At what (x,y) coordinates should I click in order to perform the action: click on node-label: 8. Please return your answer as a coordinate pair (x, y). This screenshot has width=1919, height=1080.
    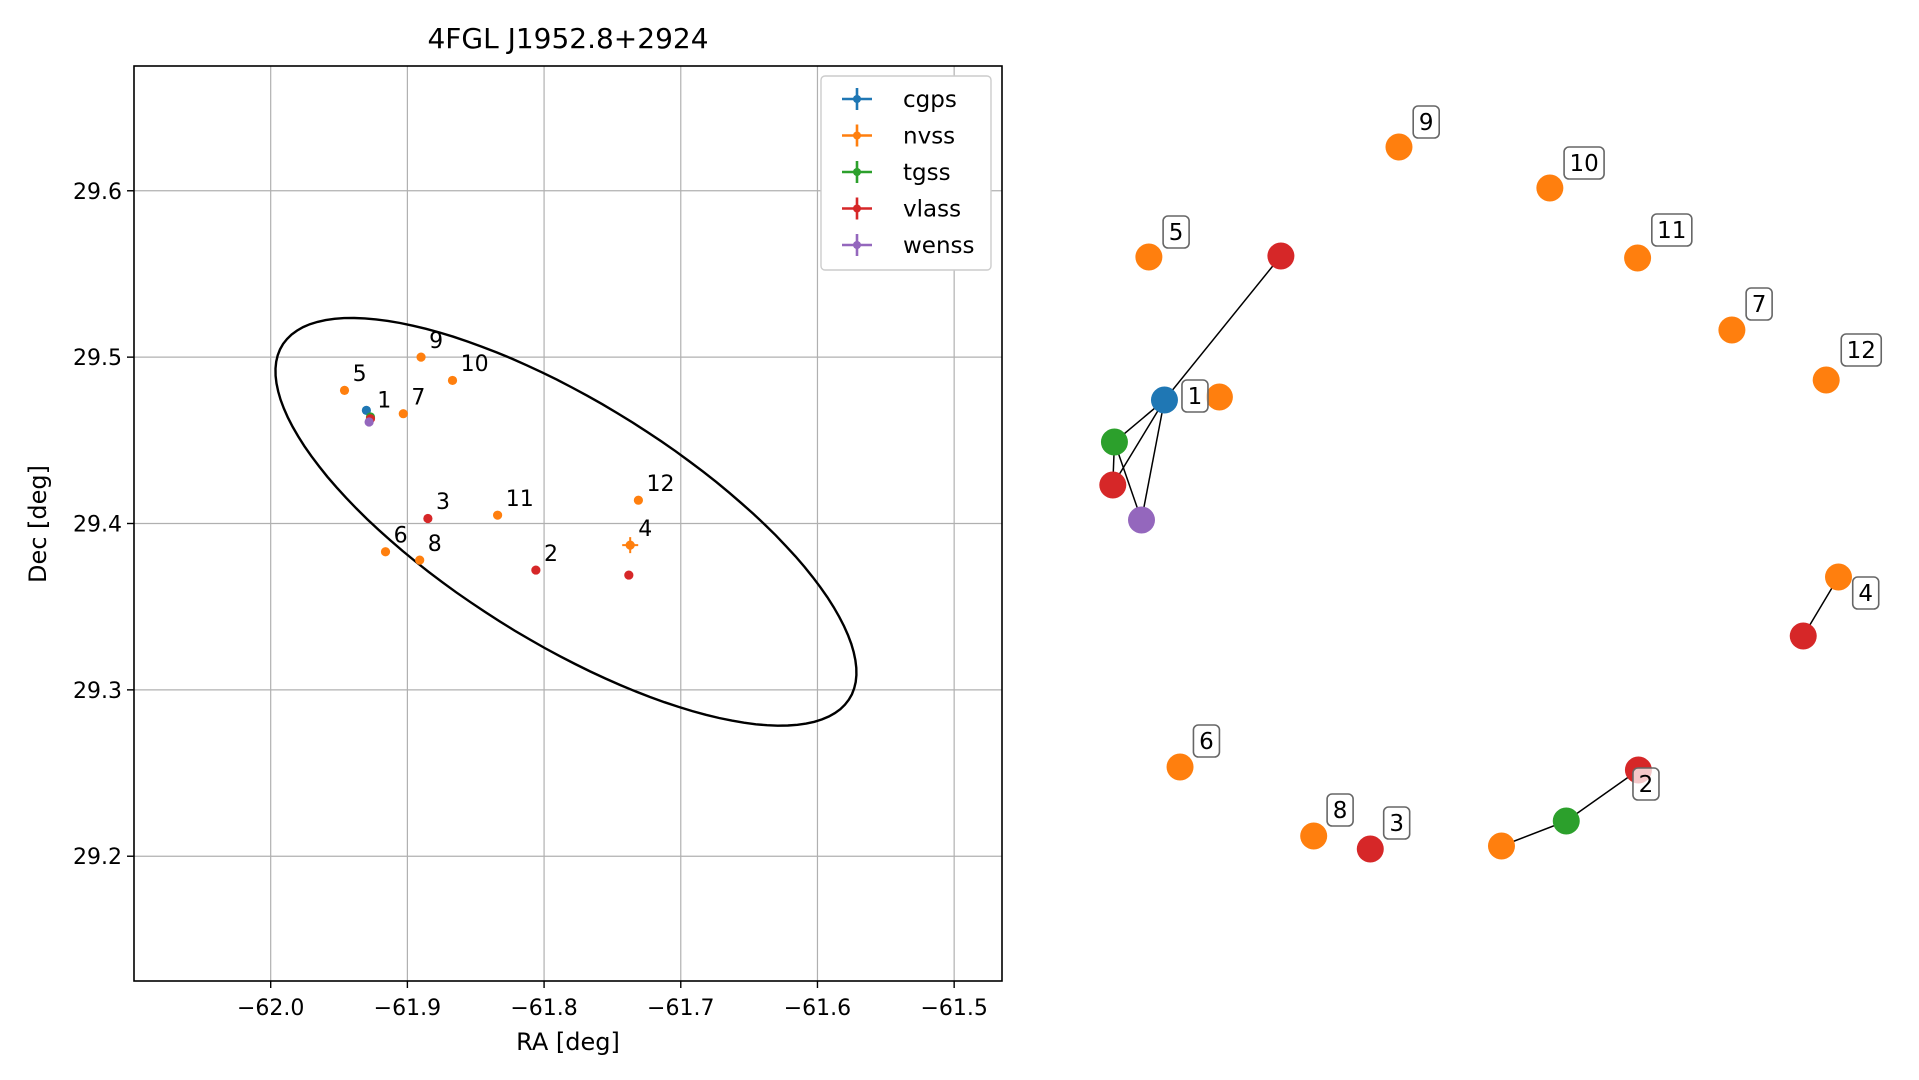
    Looking at the image, I should click on (1340, 811).